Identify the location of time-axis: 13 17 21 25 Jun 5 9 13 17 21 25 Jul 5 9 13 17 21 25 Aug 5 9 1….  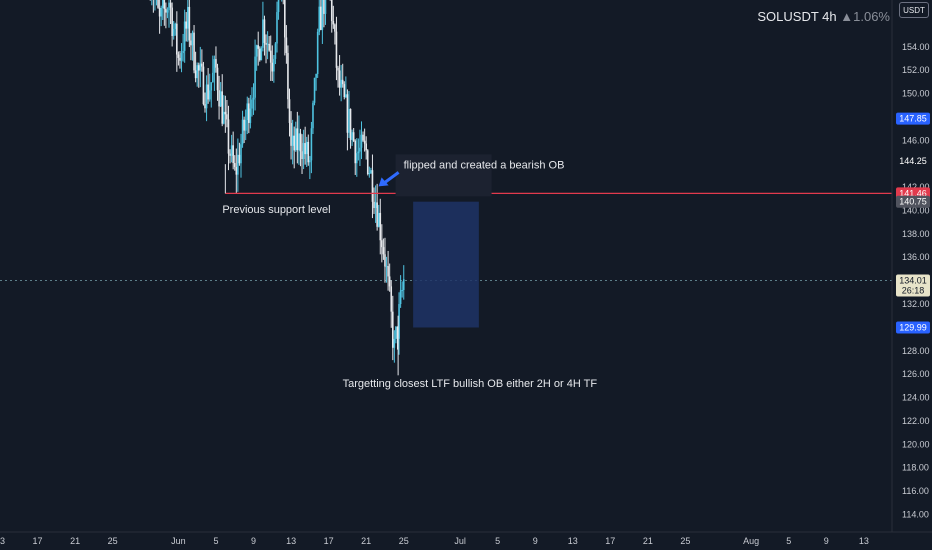
(466, 540).